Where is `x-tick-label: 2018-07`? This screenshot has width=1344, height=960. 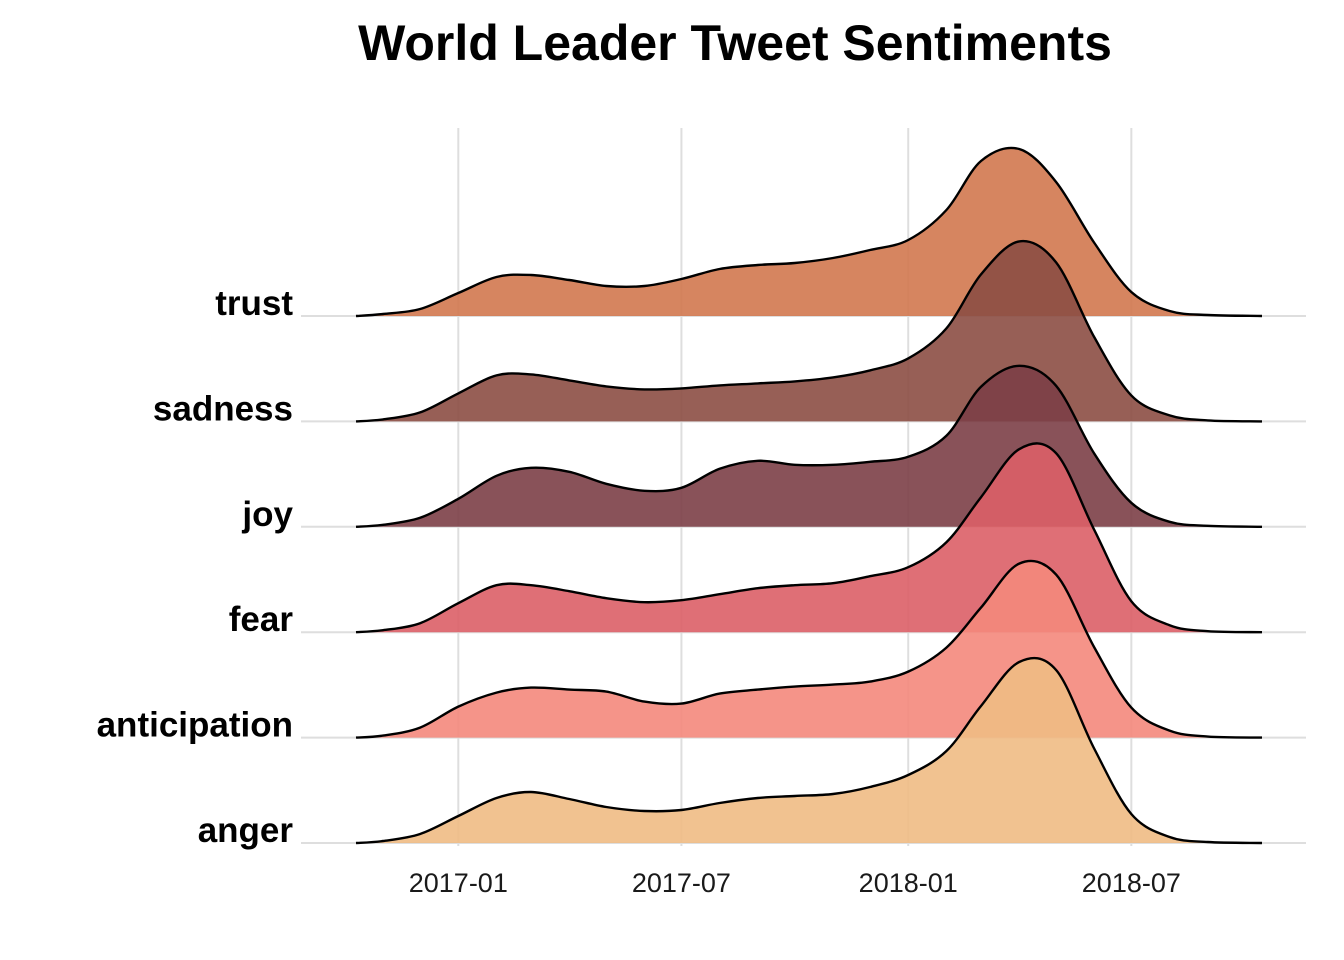 x-tick-label: 2018-07 is located at coordinates (1131, 883).